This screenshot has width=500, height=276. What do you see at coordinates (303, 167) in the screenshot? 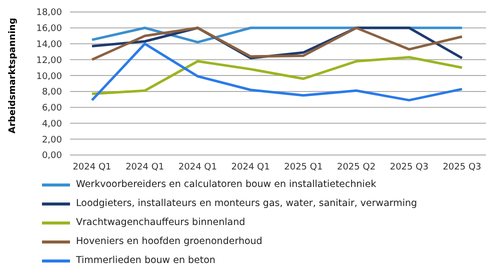
I see `x-tick-label: 2025 Q1` at bounding box center [303, 167].